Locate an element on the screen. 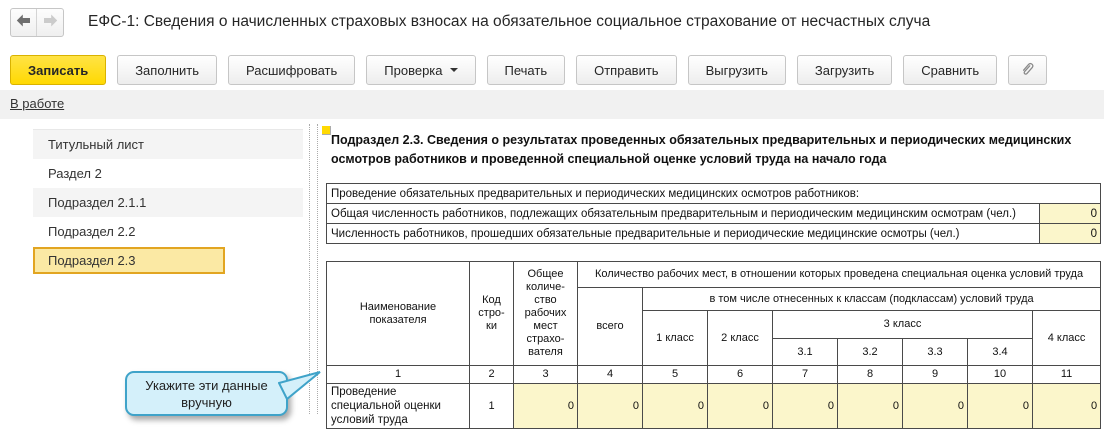  col-header-class-4: 4 класс is located at coordinates (1066, 338).